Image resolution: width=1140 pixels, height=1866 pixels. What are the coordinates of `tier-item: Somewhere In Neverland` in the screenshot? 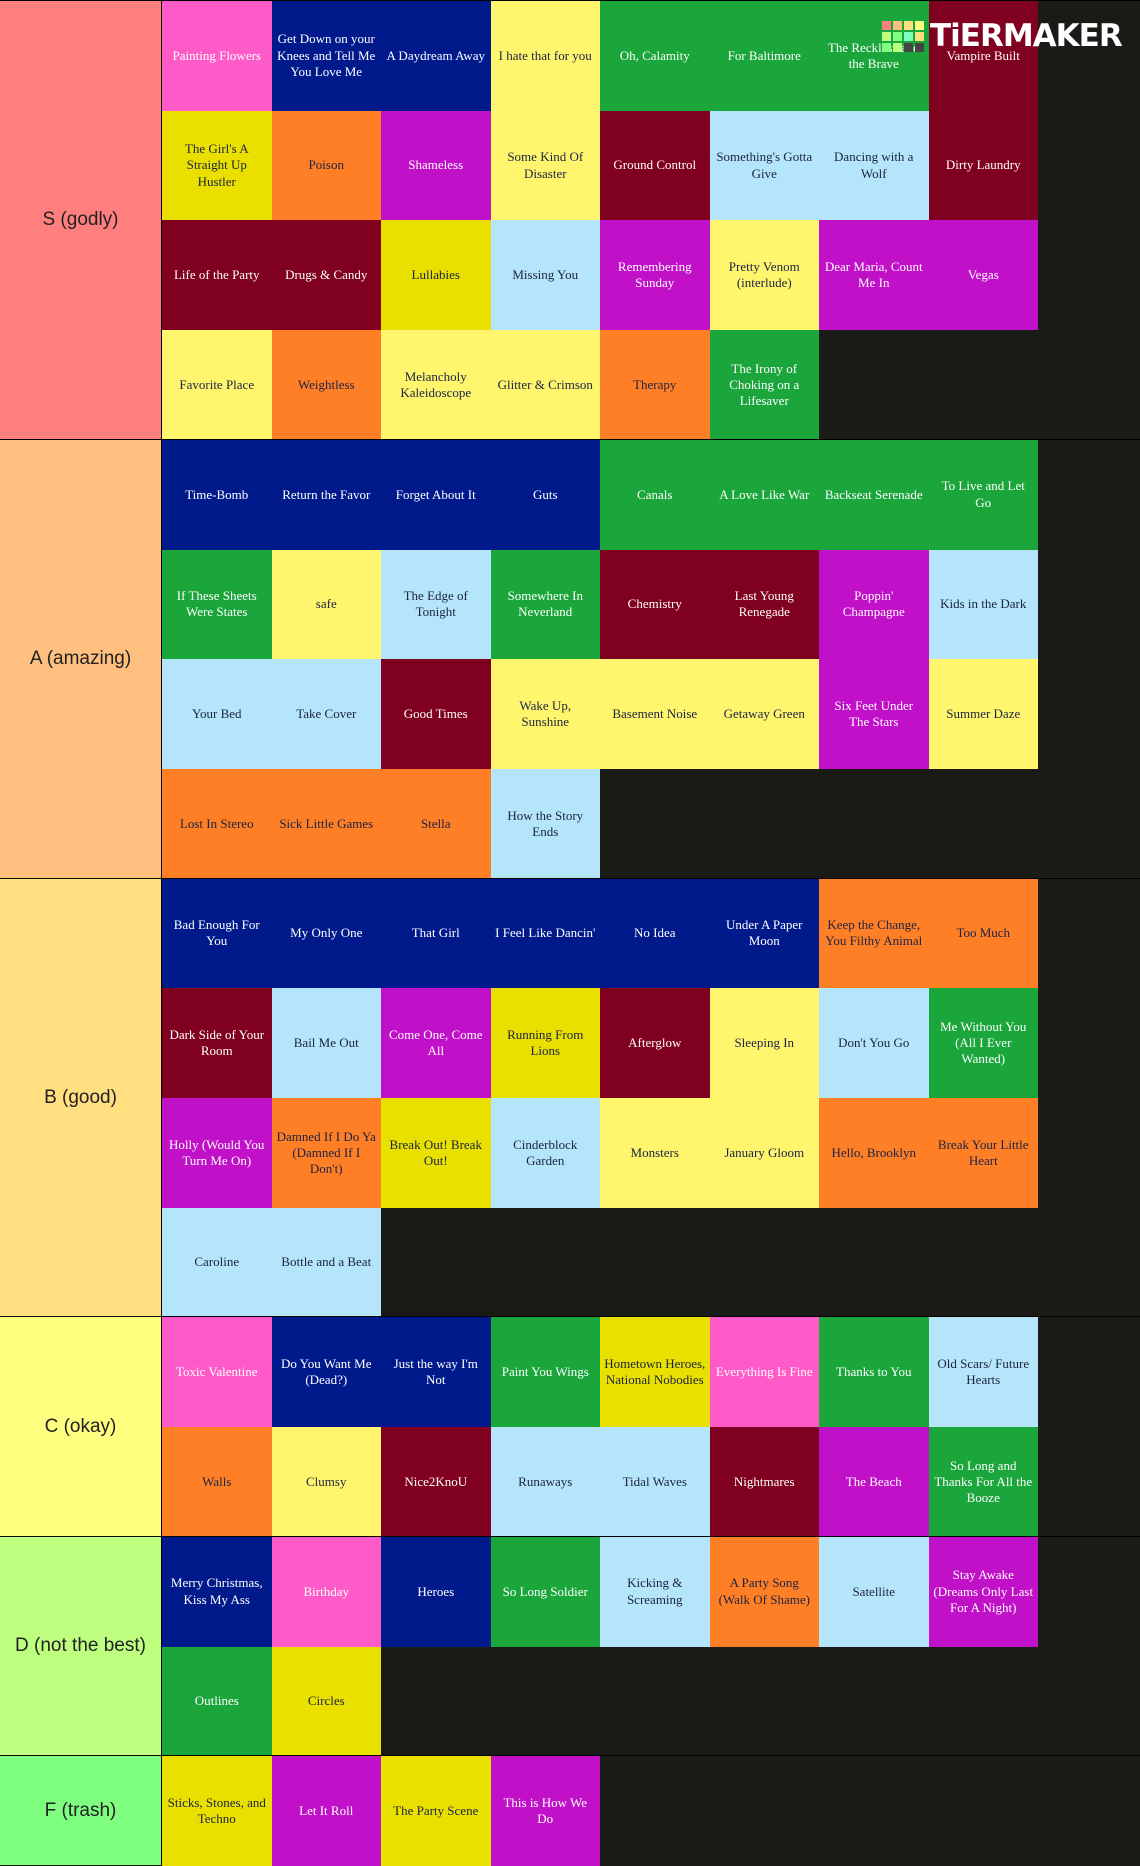 It's located at (545, 604).